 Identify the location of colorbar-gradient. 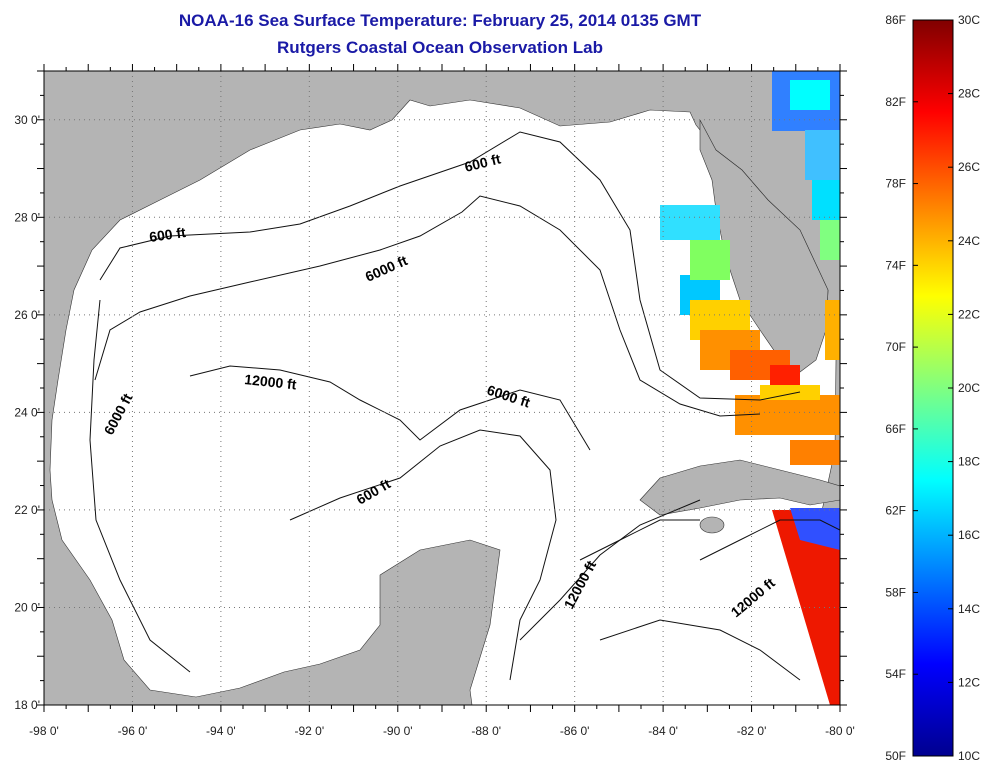
(933, 388).